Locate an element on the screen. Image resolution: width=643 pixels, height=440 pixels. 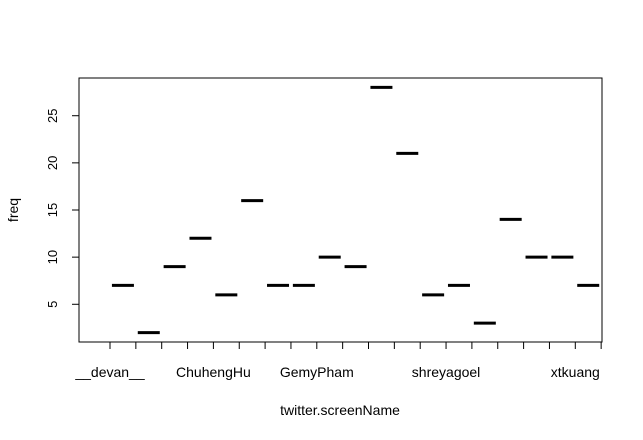
y-tick-label: 20 is located at coordinates (52, 163).